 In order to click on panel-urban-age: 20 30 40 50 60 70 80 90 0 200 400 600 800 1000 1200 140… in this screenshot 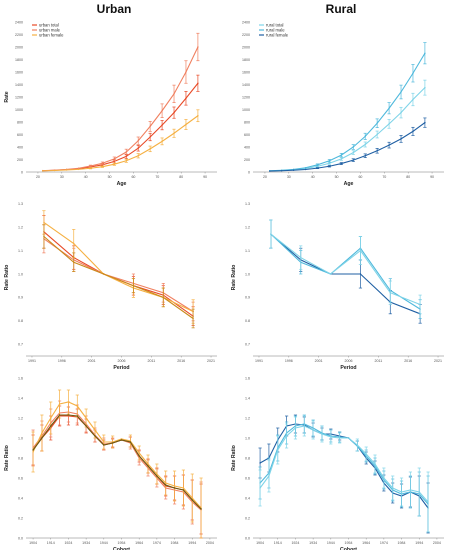, I will do `click(110, 103)`.